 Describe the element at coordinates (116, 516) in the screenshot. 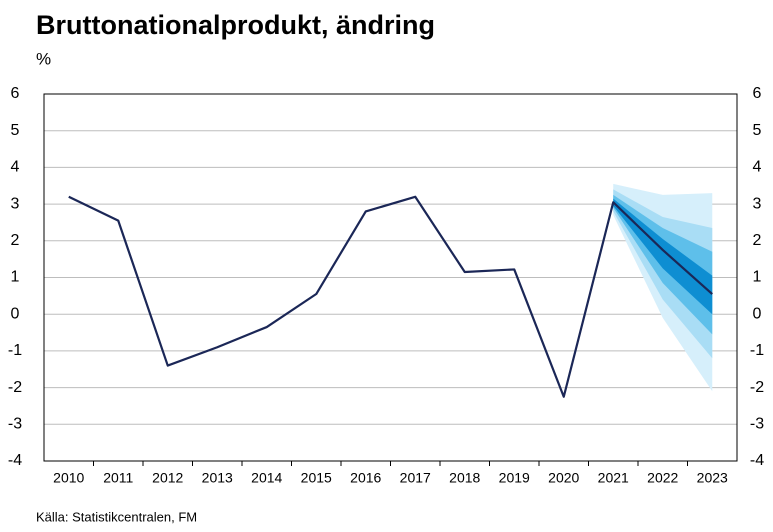

I see `source: Källa: Statistikcentralen, FM` at that location.